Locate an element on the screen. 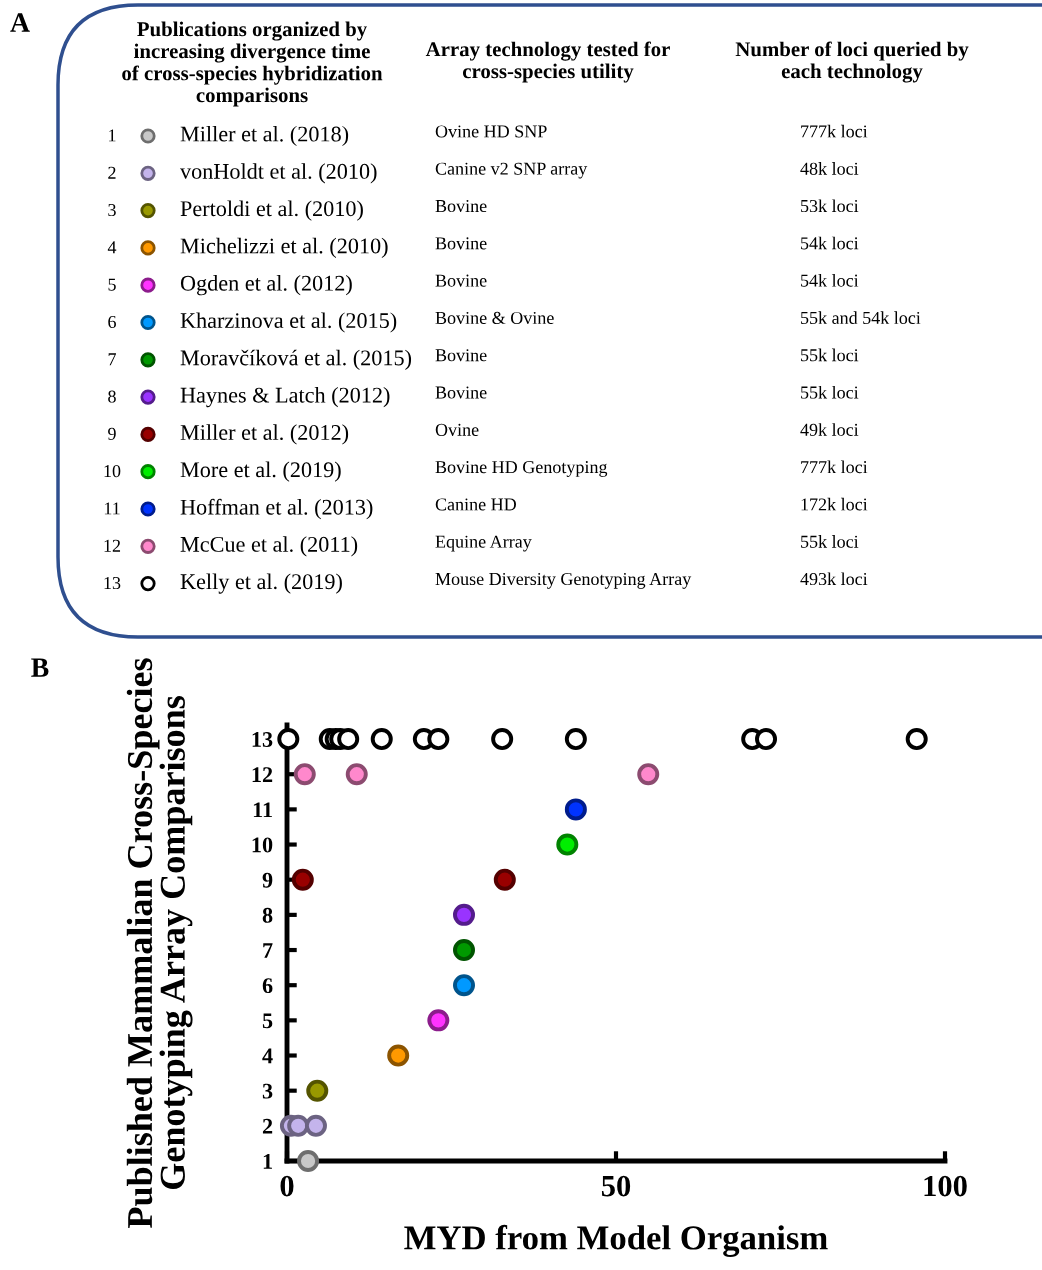 The width and height of the screenshot is (1042, 1270). y-tick-label: 11 is located at coordinates (262, 810).